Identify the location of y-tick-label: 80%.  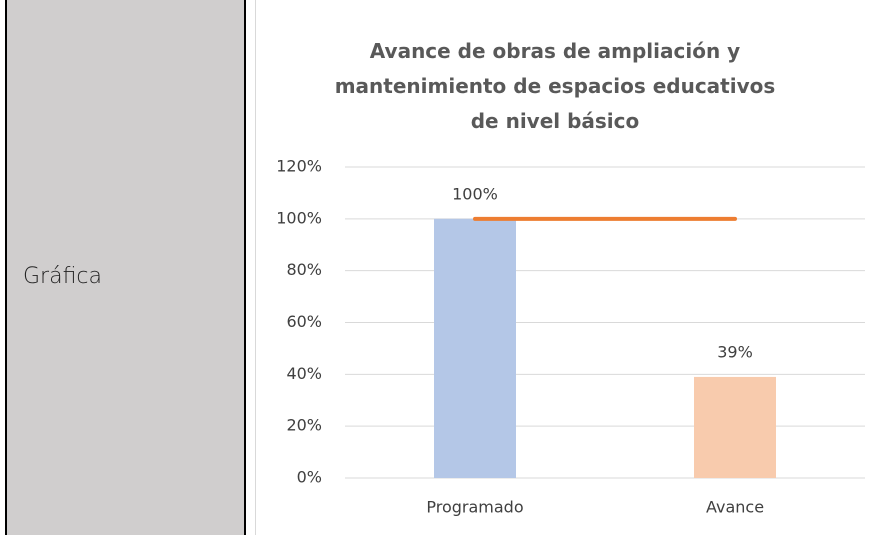
(304, 269).